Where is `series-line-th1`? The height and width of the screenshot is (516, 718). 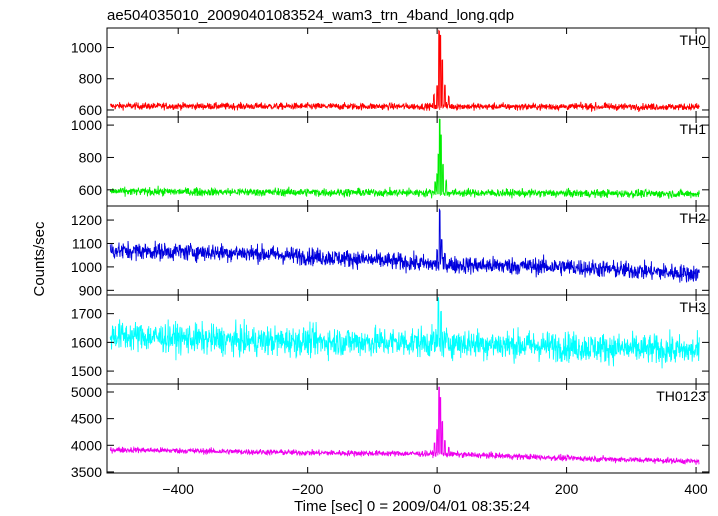 series-line-th1 is located at coordinates (404, 158).